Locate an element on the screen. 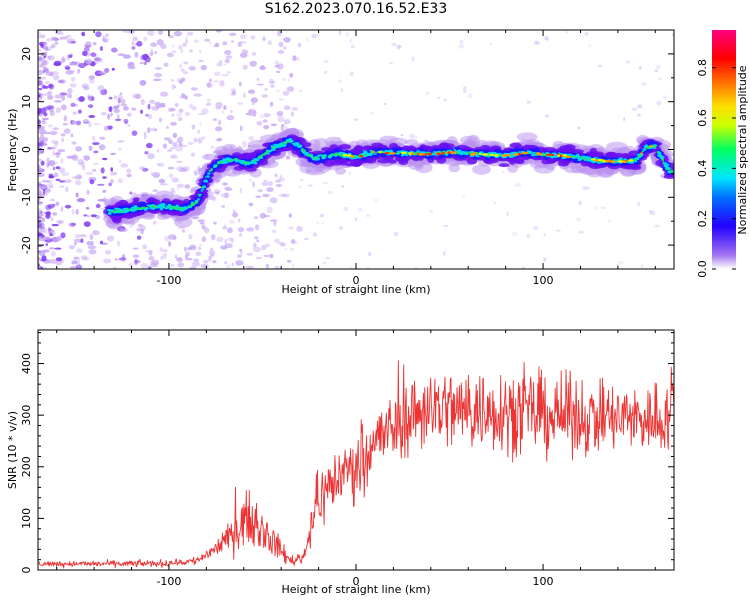  spectrogram-y-tick-label: 10 is located at coordinates (26, 102).